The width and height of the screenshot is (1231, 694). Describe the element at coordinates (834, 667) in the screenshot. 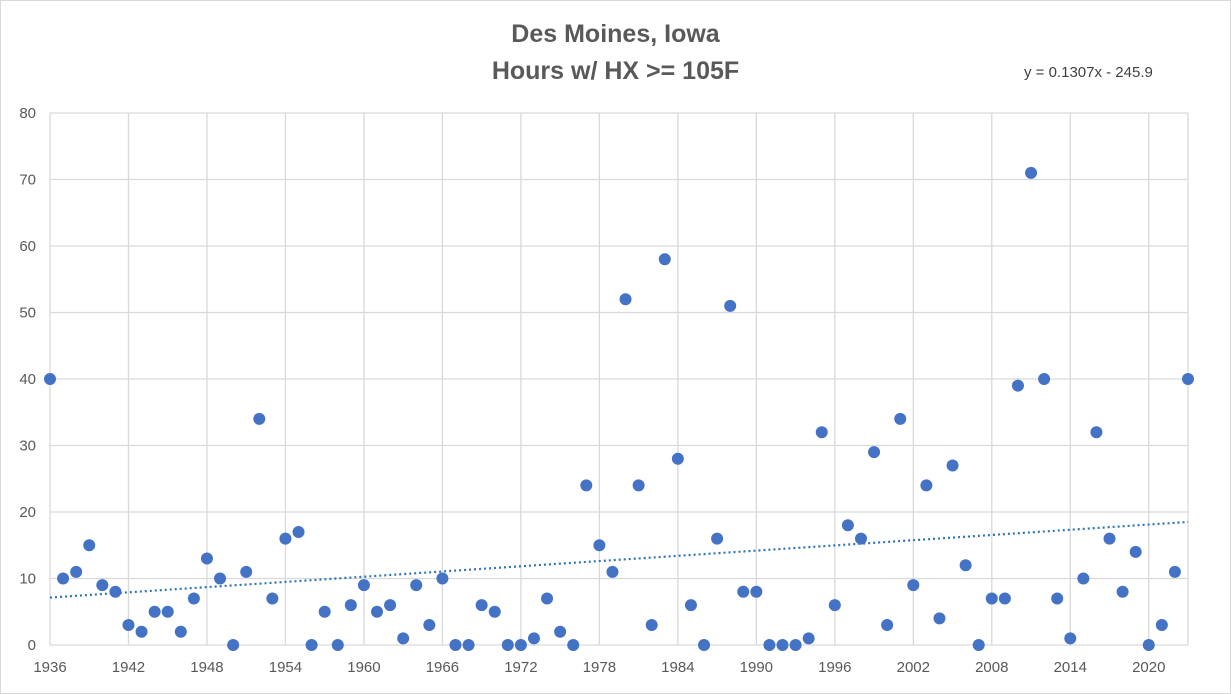

I see `x-tick-label: 1996` at that location.